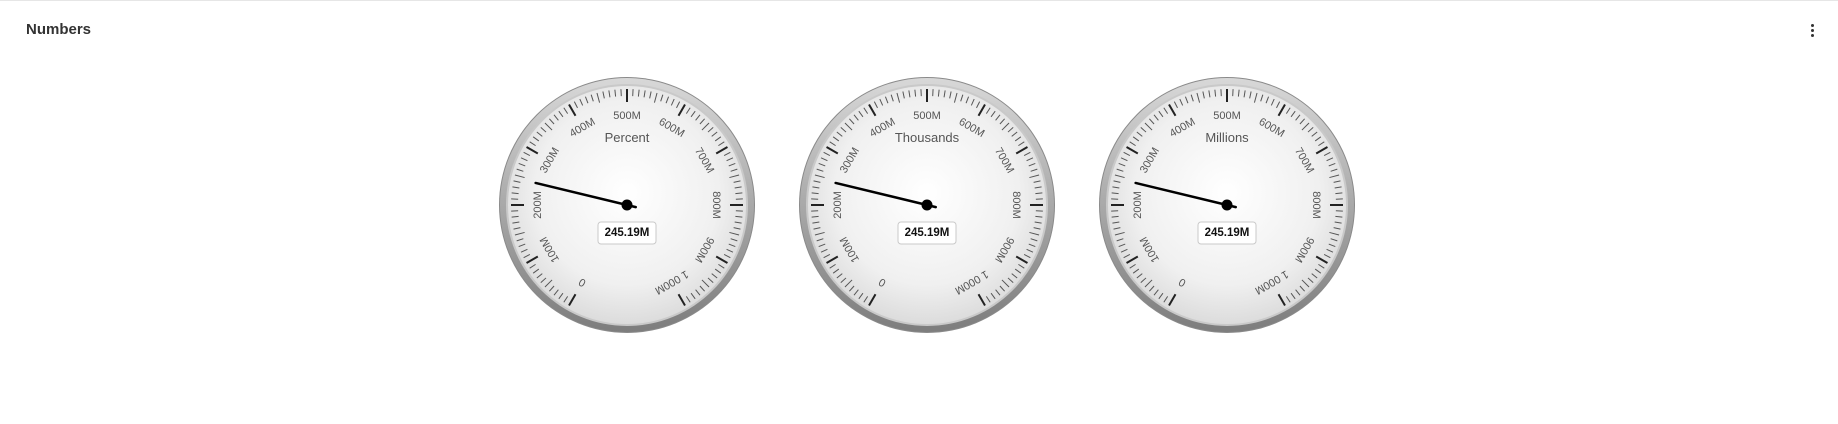  I want to click on value-label: 245.19M, so click(1227, 233).